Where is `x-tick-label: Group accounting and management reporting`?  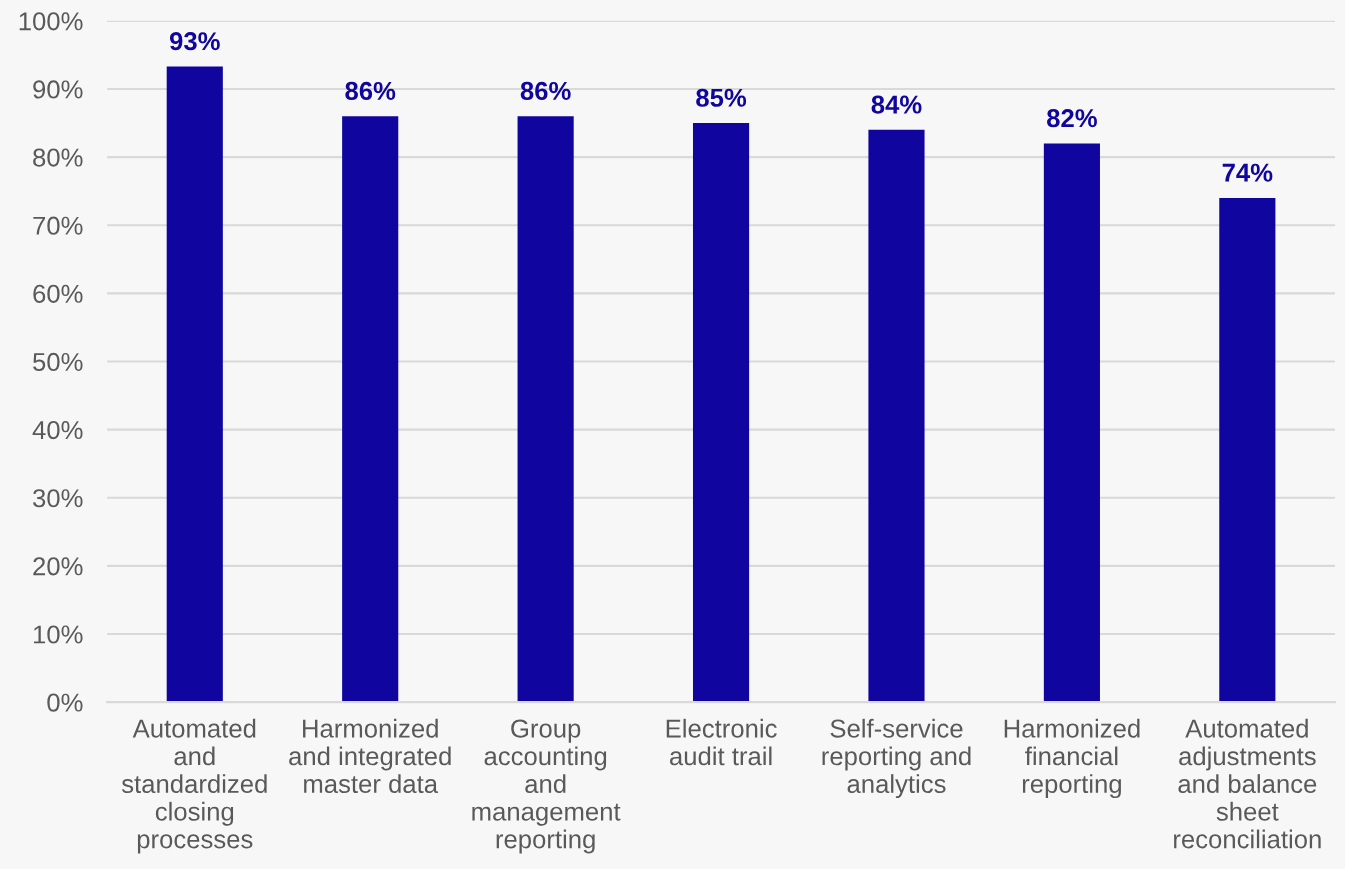 x-tick-label: Group accounting and management reporting is located at coordinates (546, 786).